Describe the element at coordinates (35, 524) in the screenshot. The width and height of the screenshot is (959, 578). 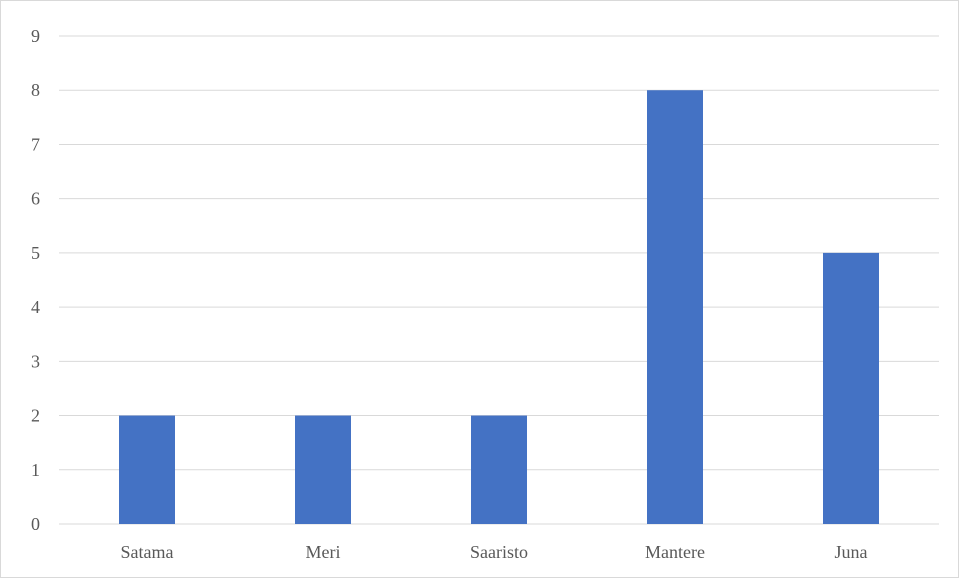
I see `y-tick-label: 0` at that location.